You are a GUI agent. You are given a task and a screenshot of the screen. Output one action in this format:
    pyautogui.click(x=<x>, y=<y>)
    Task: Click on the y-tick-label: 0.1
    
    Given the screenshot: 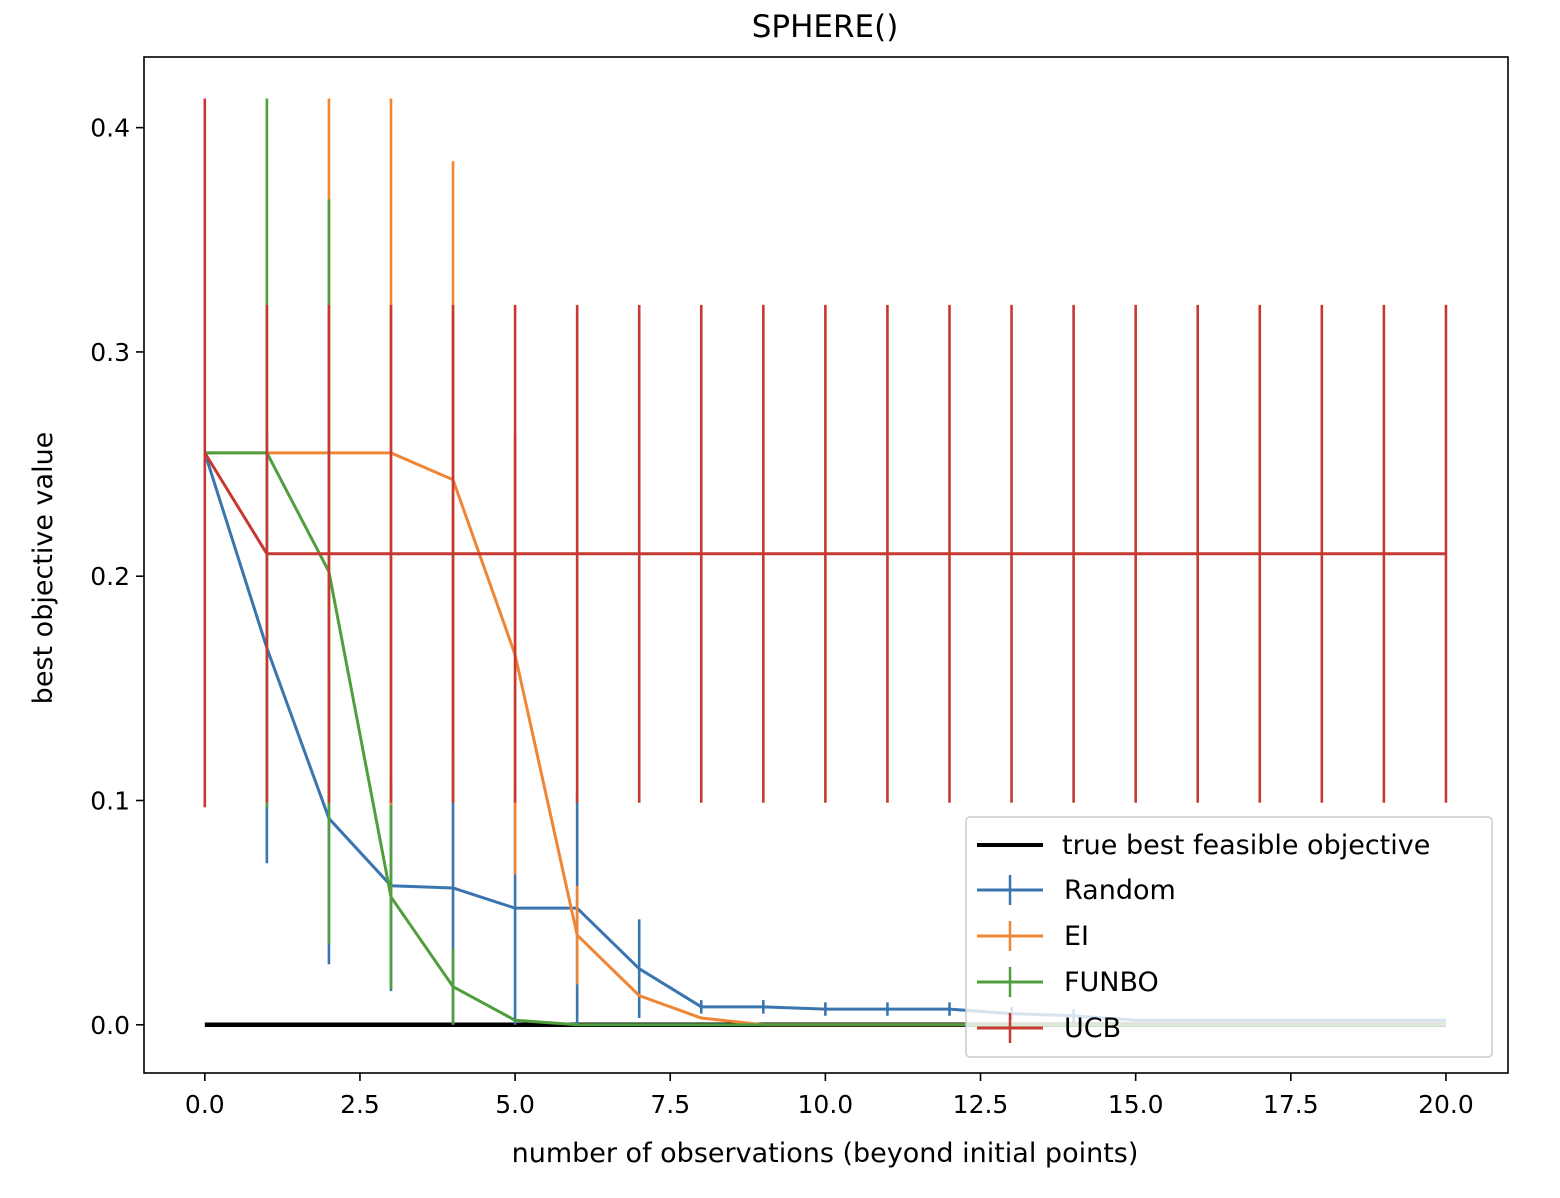 What is the action you would take?
    pyautogui.click(x=110, y=800)
    